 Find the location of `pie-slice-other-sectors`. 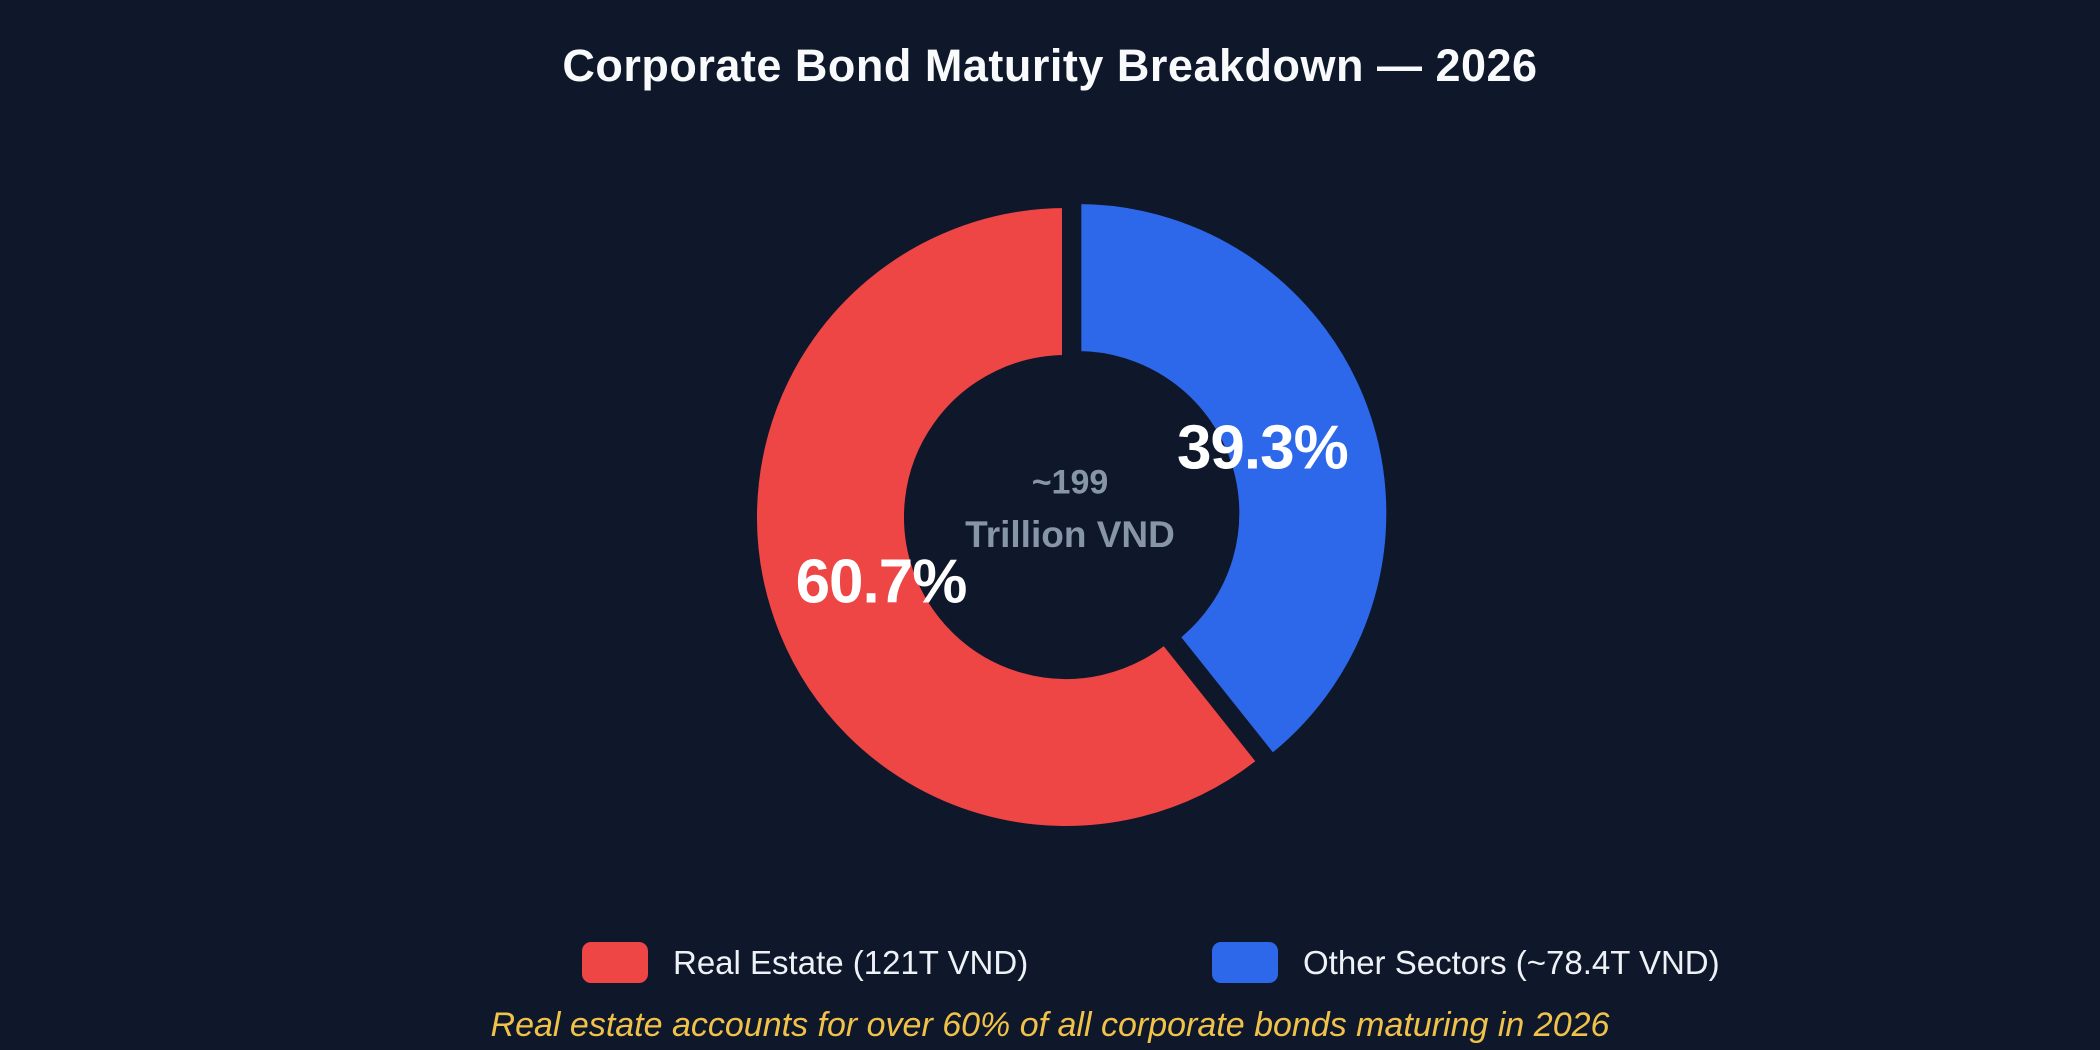

pie-slice-other-sectors is located at coordinates (1234, 479).